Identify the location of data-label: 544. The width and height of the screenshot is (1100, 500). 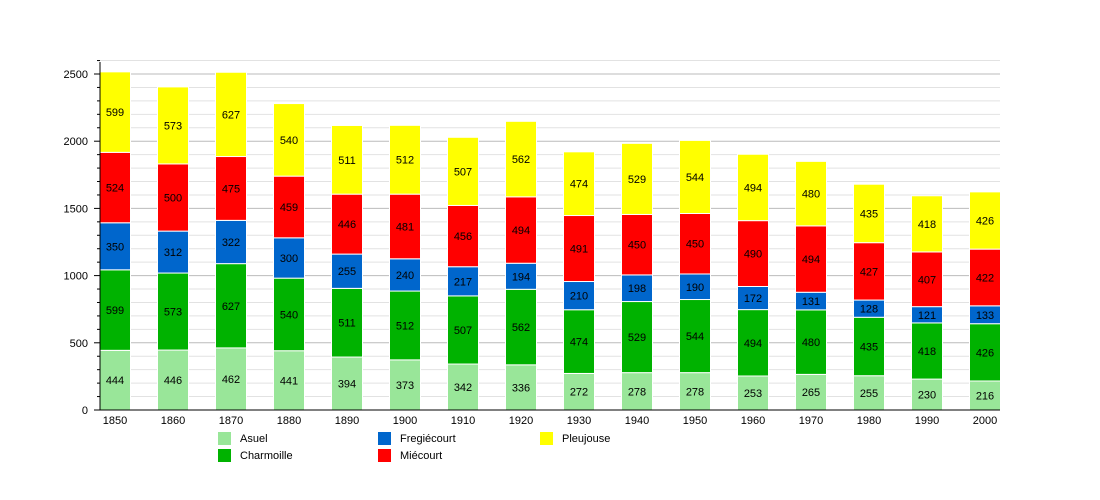
(695, 178).